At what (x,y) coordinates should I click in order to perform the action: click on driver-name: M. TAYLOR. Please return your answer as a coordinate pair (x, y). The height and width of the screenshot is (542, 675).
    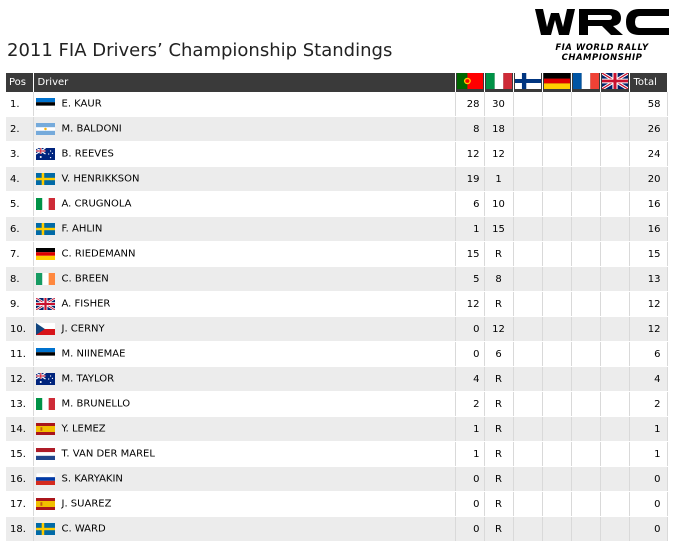
    Looking at the image, I should click on (88, 379).